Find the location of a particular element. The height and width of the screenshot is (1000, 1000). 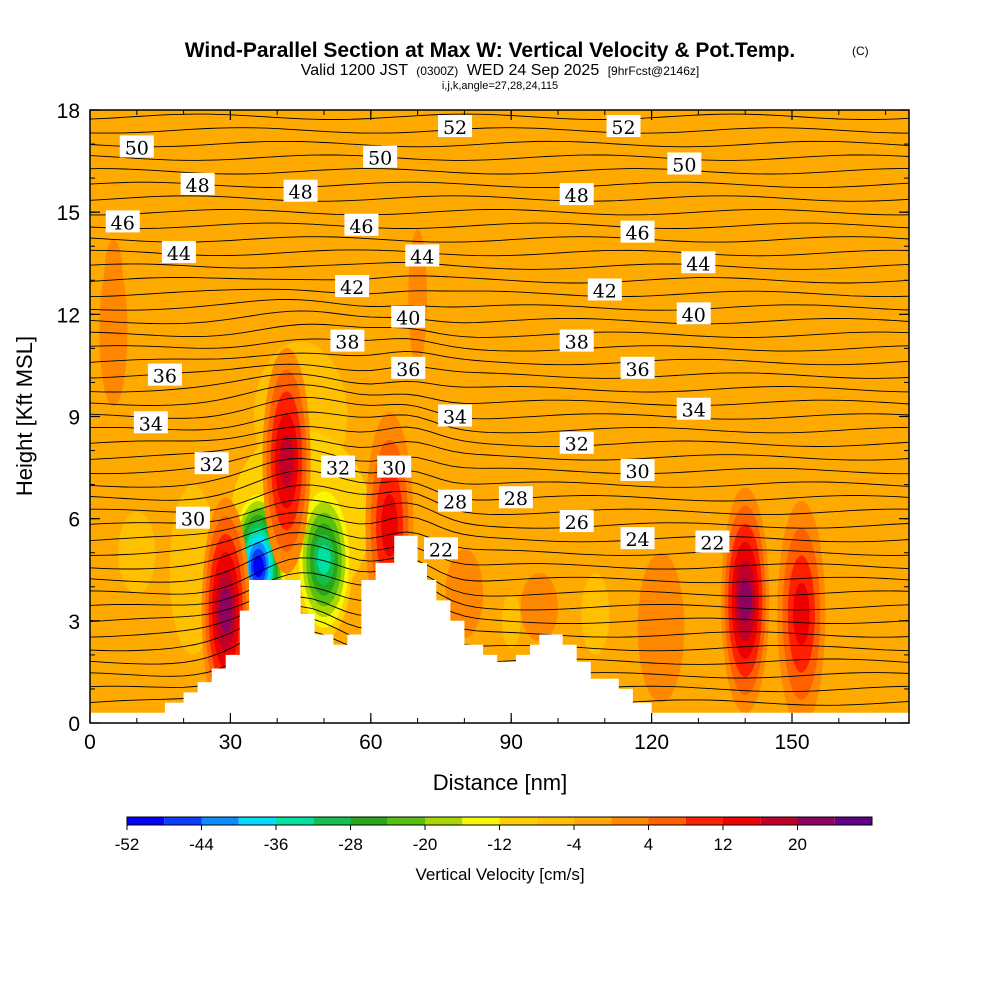

colorbar-tick-label: 4 is located at coordinates (648, 844).